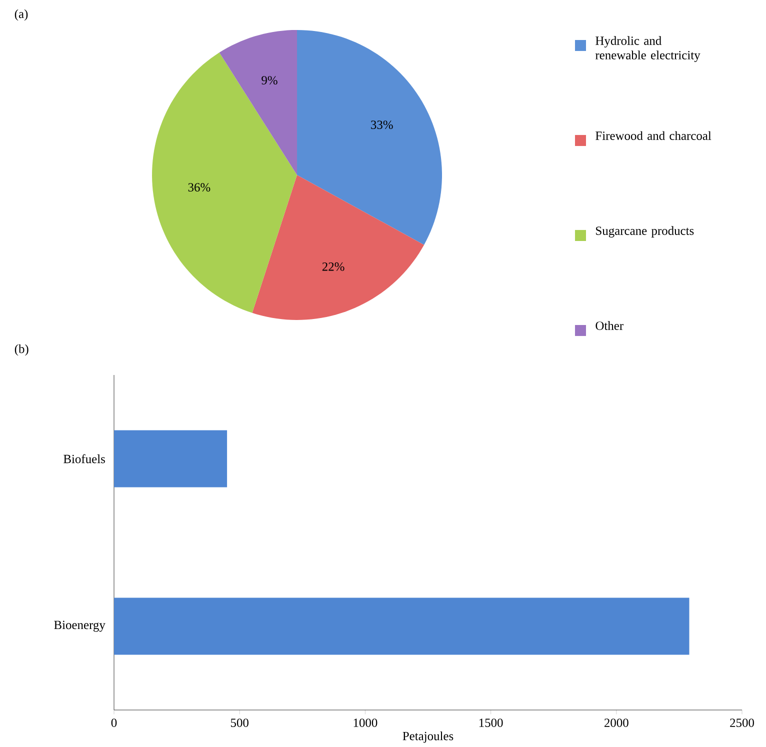 The width and height of the screenshot is (766, 747). I want to click on x-tick-label: 500, so click(239, 723).